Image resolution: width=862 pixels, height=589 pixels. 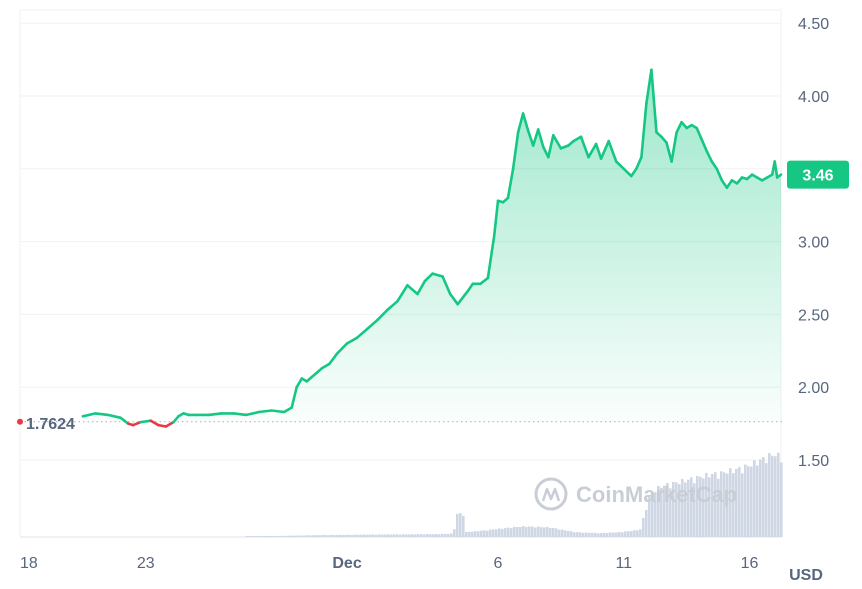 I want to click on start-price-label: 1.7624, so click(x=50, y=424).